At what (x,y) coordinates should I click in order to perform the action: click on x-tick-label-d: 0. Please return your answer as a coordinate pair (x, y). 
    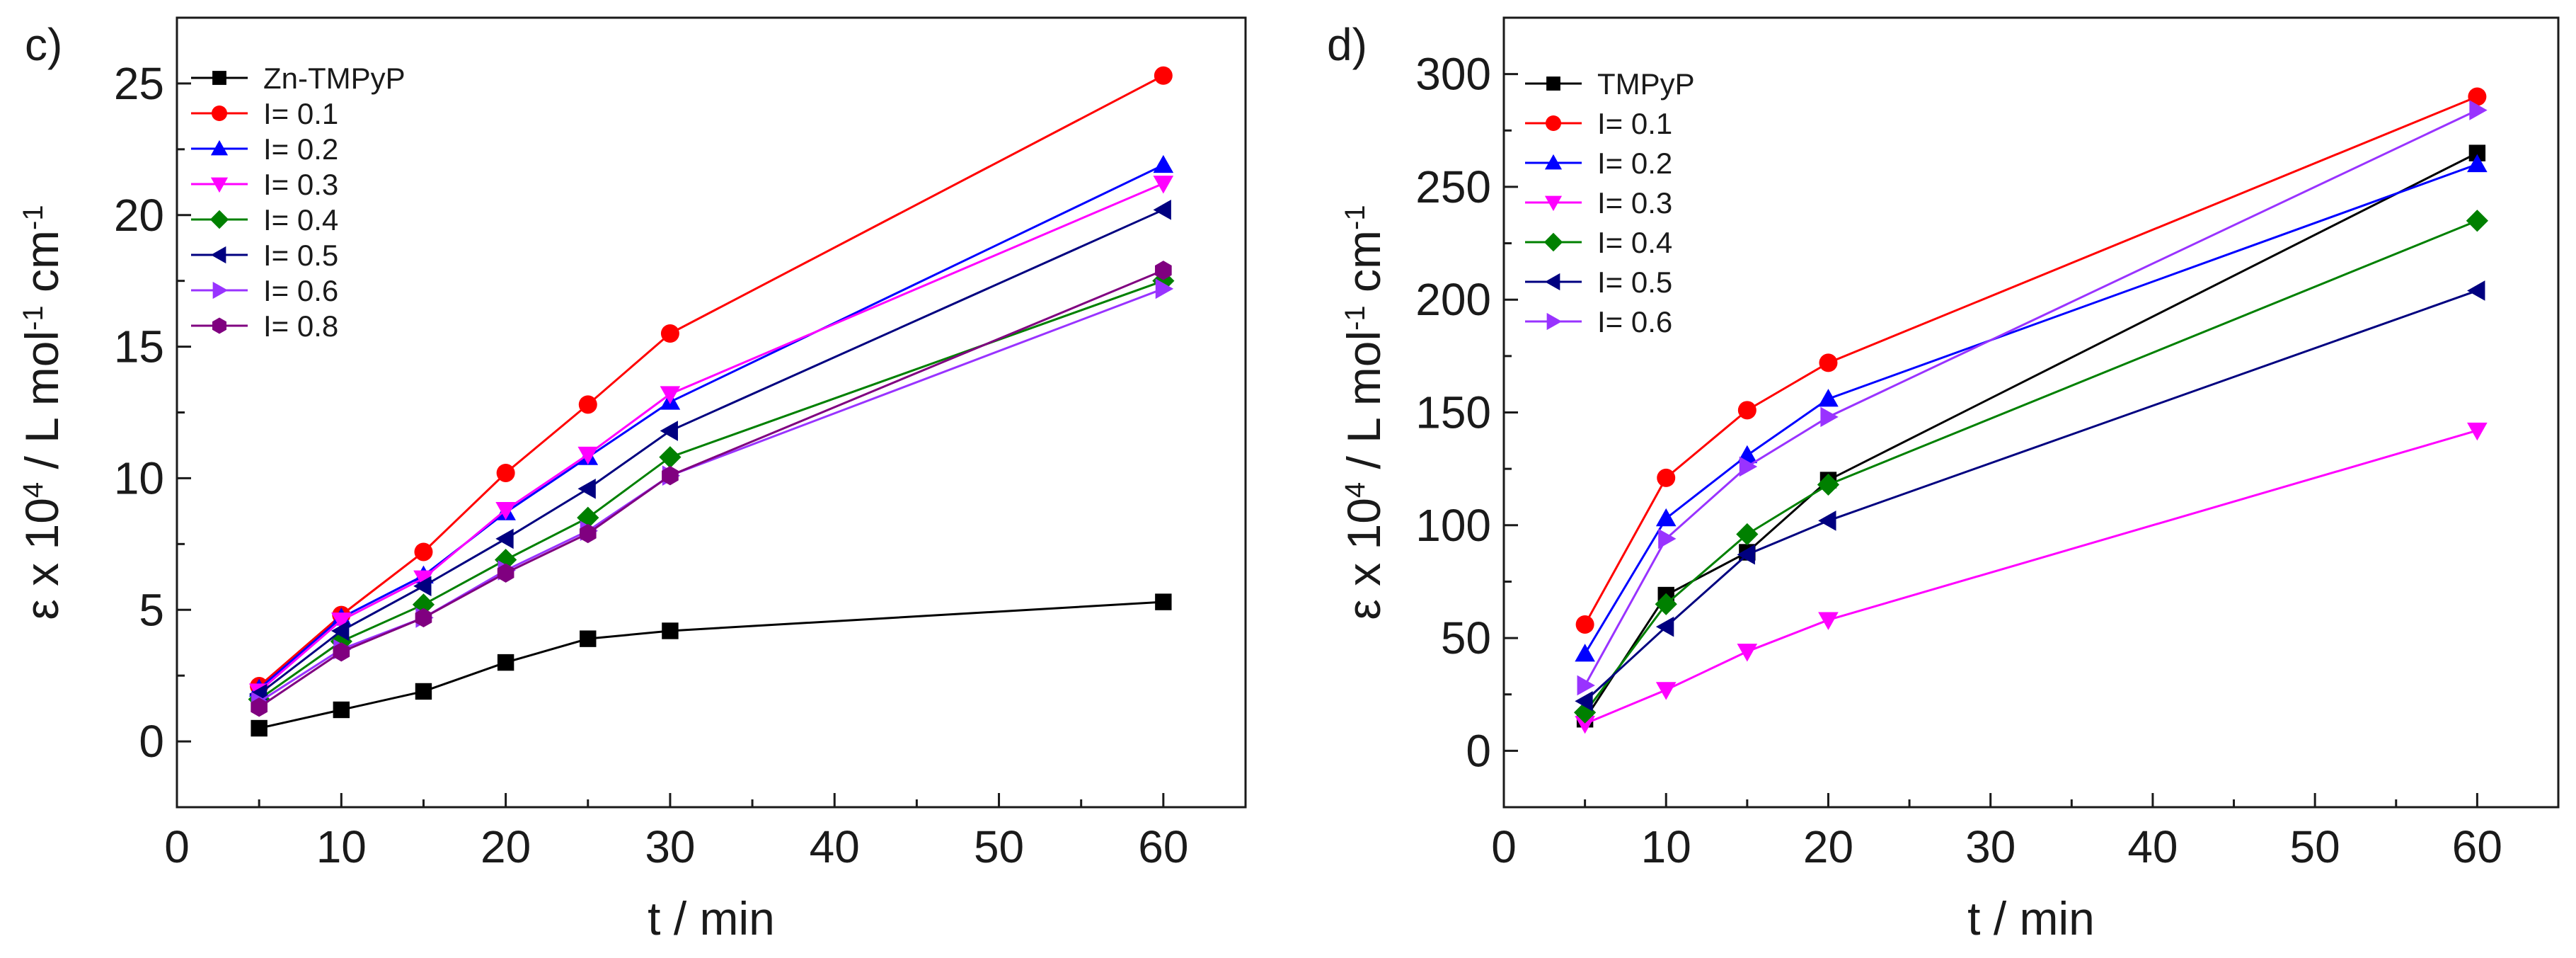
    Looking at the image, I should click on (1504, 846).